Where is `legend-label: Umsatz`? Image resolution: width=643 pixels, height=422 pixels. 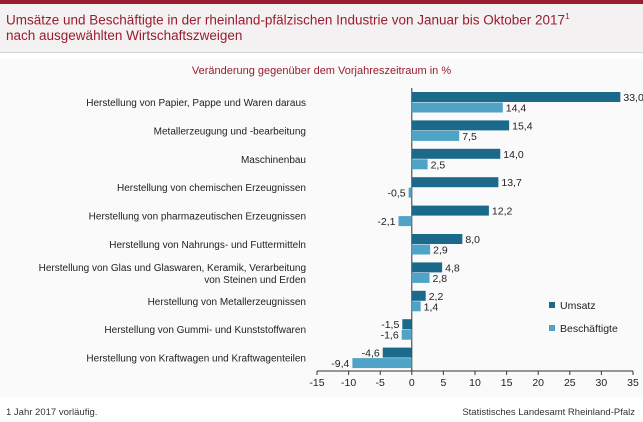 legend-label: Umsatz is located at coordinates (578, 306).